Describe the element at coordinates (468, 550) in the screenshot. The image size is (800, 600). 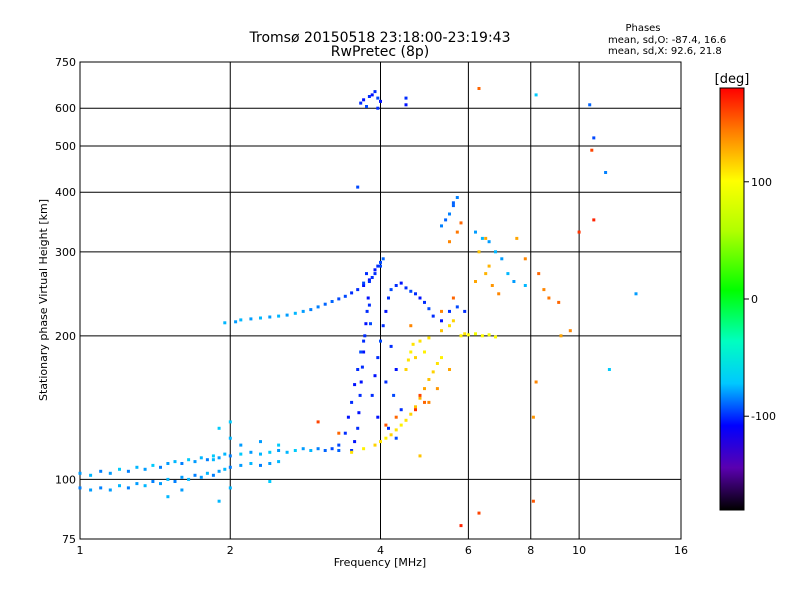
I see `x-tick-label: 6` at that location.